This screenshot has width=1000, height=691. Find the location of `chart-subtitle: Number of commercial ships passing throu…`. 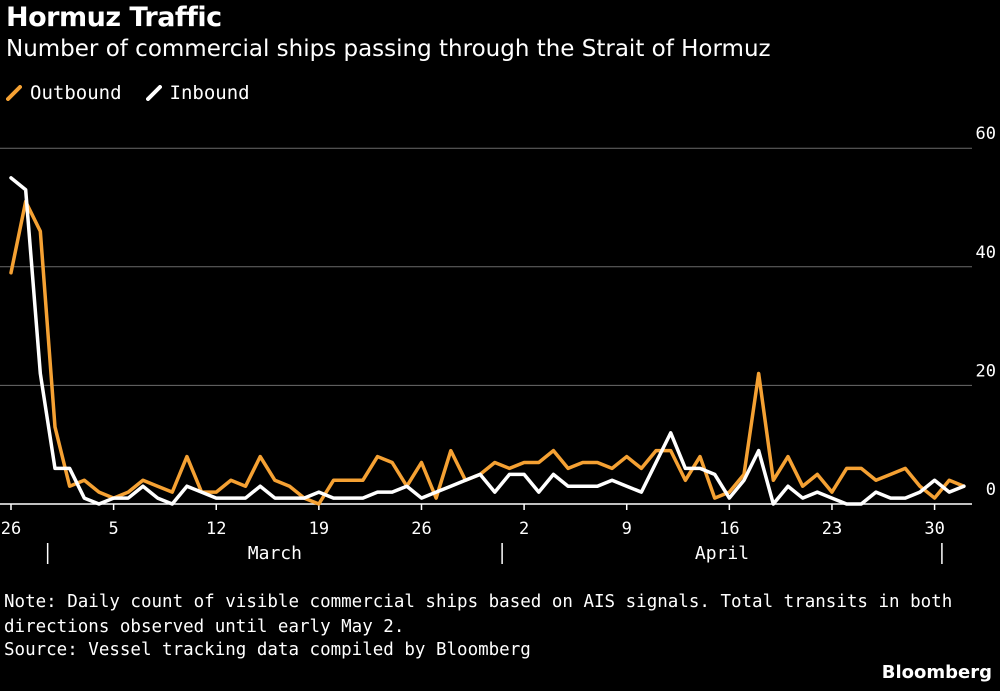

chart-subtitle: Number of commercial ships passing throu… is located at coordinates (388, 49).